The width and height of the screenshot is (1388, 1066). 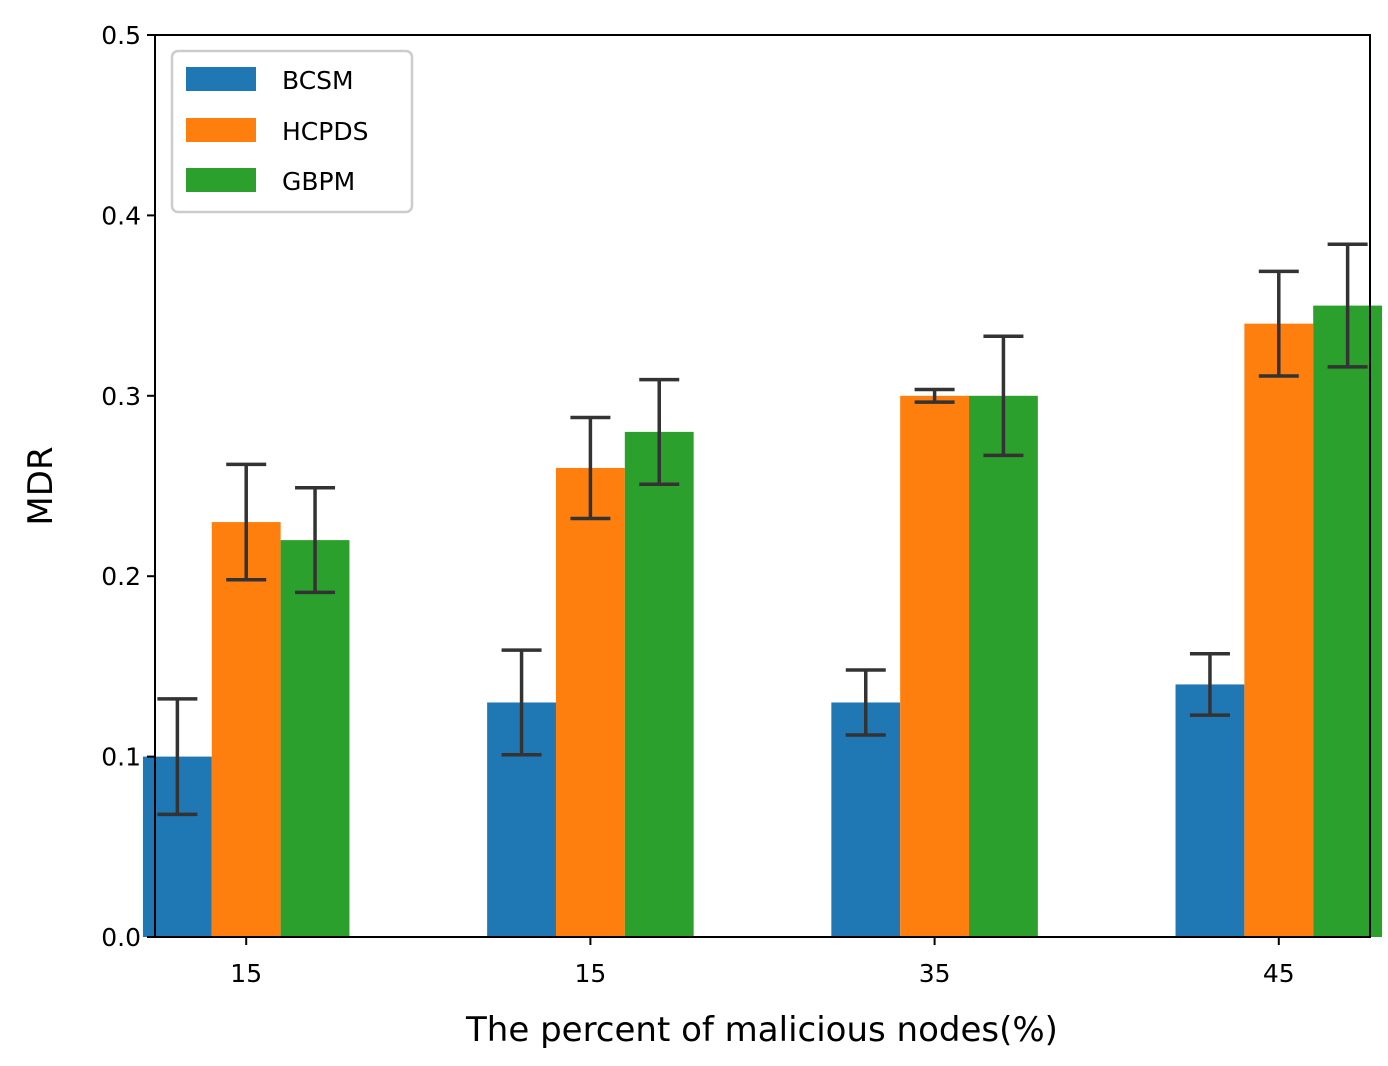 I want to click on y-tick-label: 0.1, so click(x=121, y=757).